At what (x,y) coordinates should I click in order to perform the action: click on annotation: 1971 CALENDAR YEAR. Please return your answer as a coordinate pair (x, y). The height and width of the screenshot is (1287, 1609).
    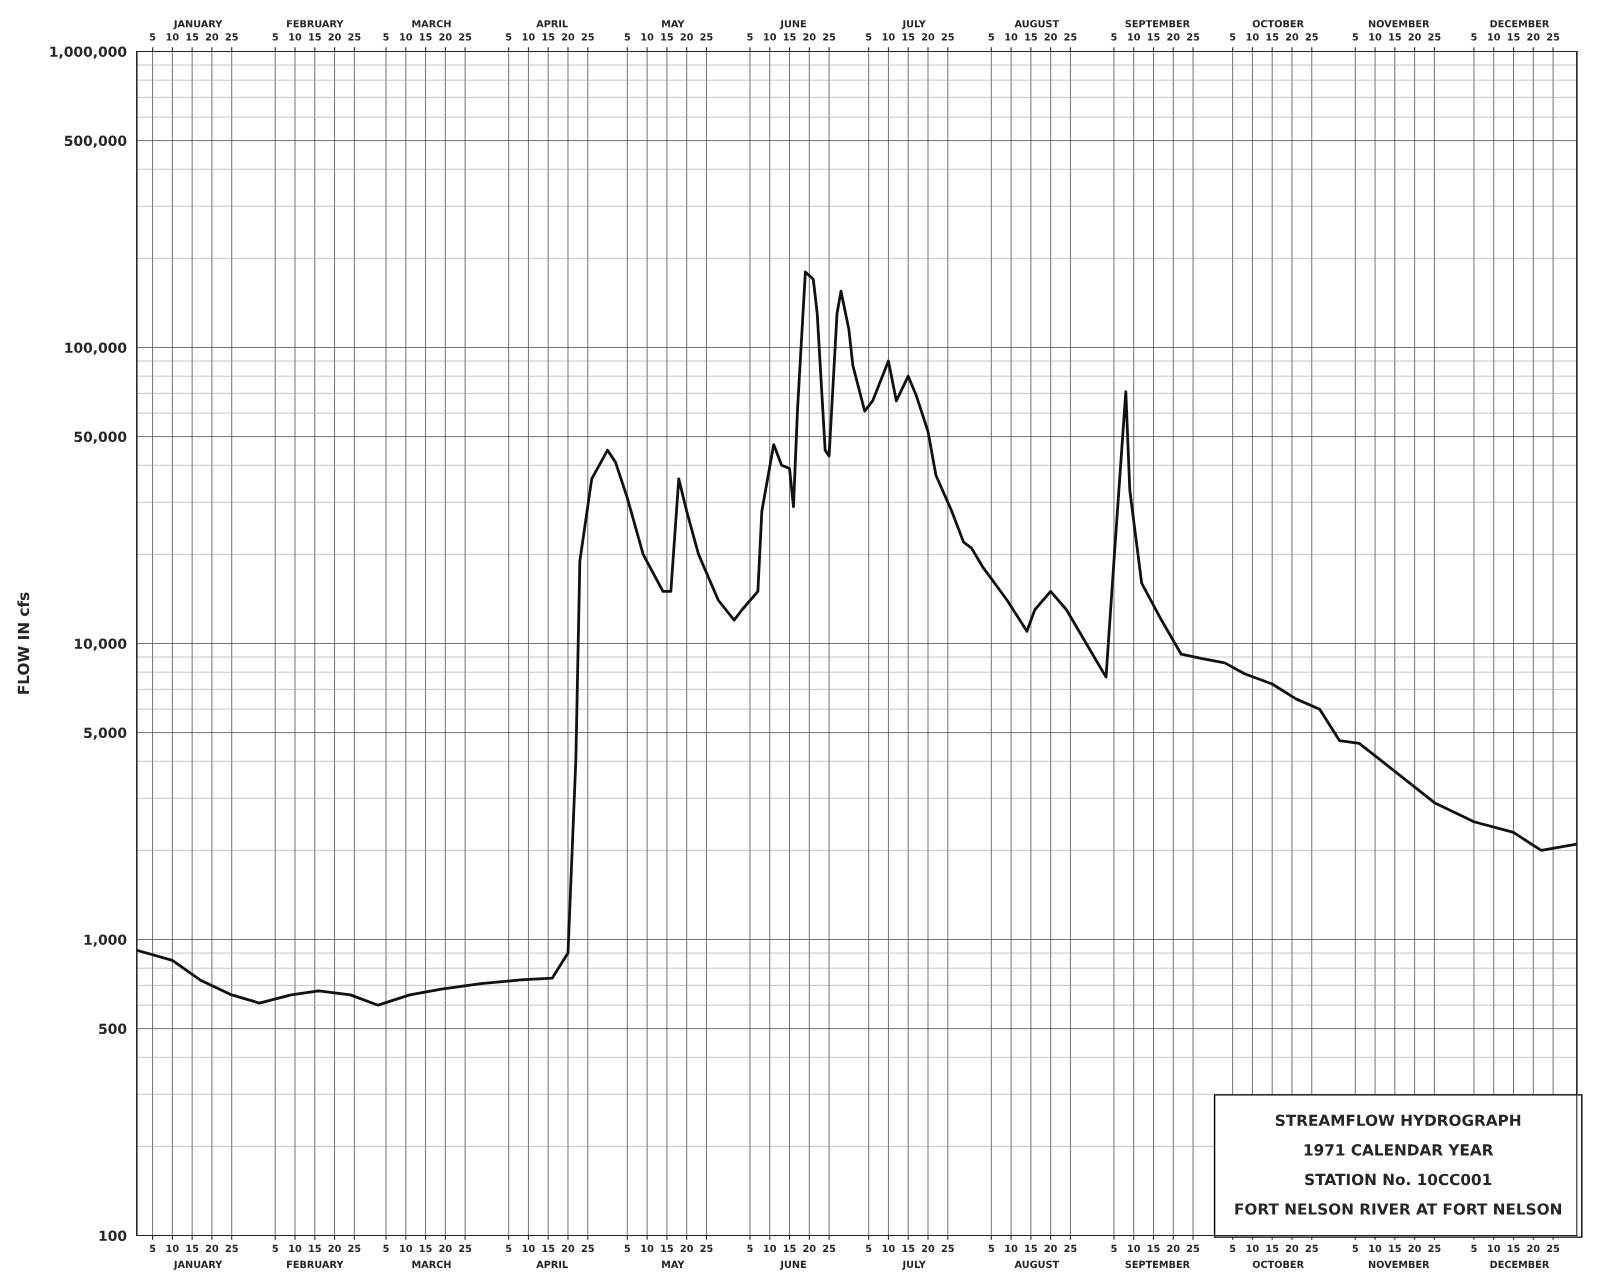
    Looking at the image, I should click on (1399, 1150).